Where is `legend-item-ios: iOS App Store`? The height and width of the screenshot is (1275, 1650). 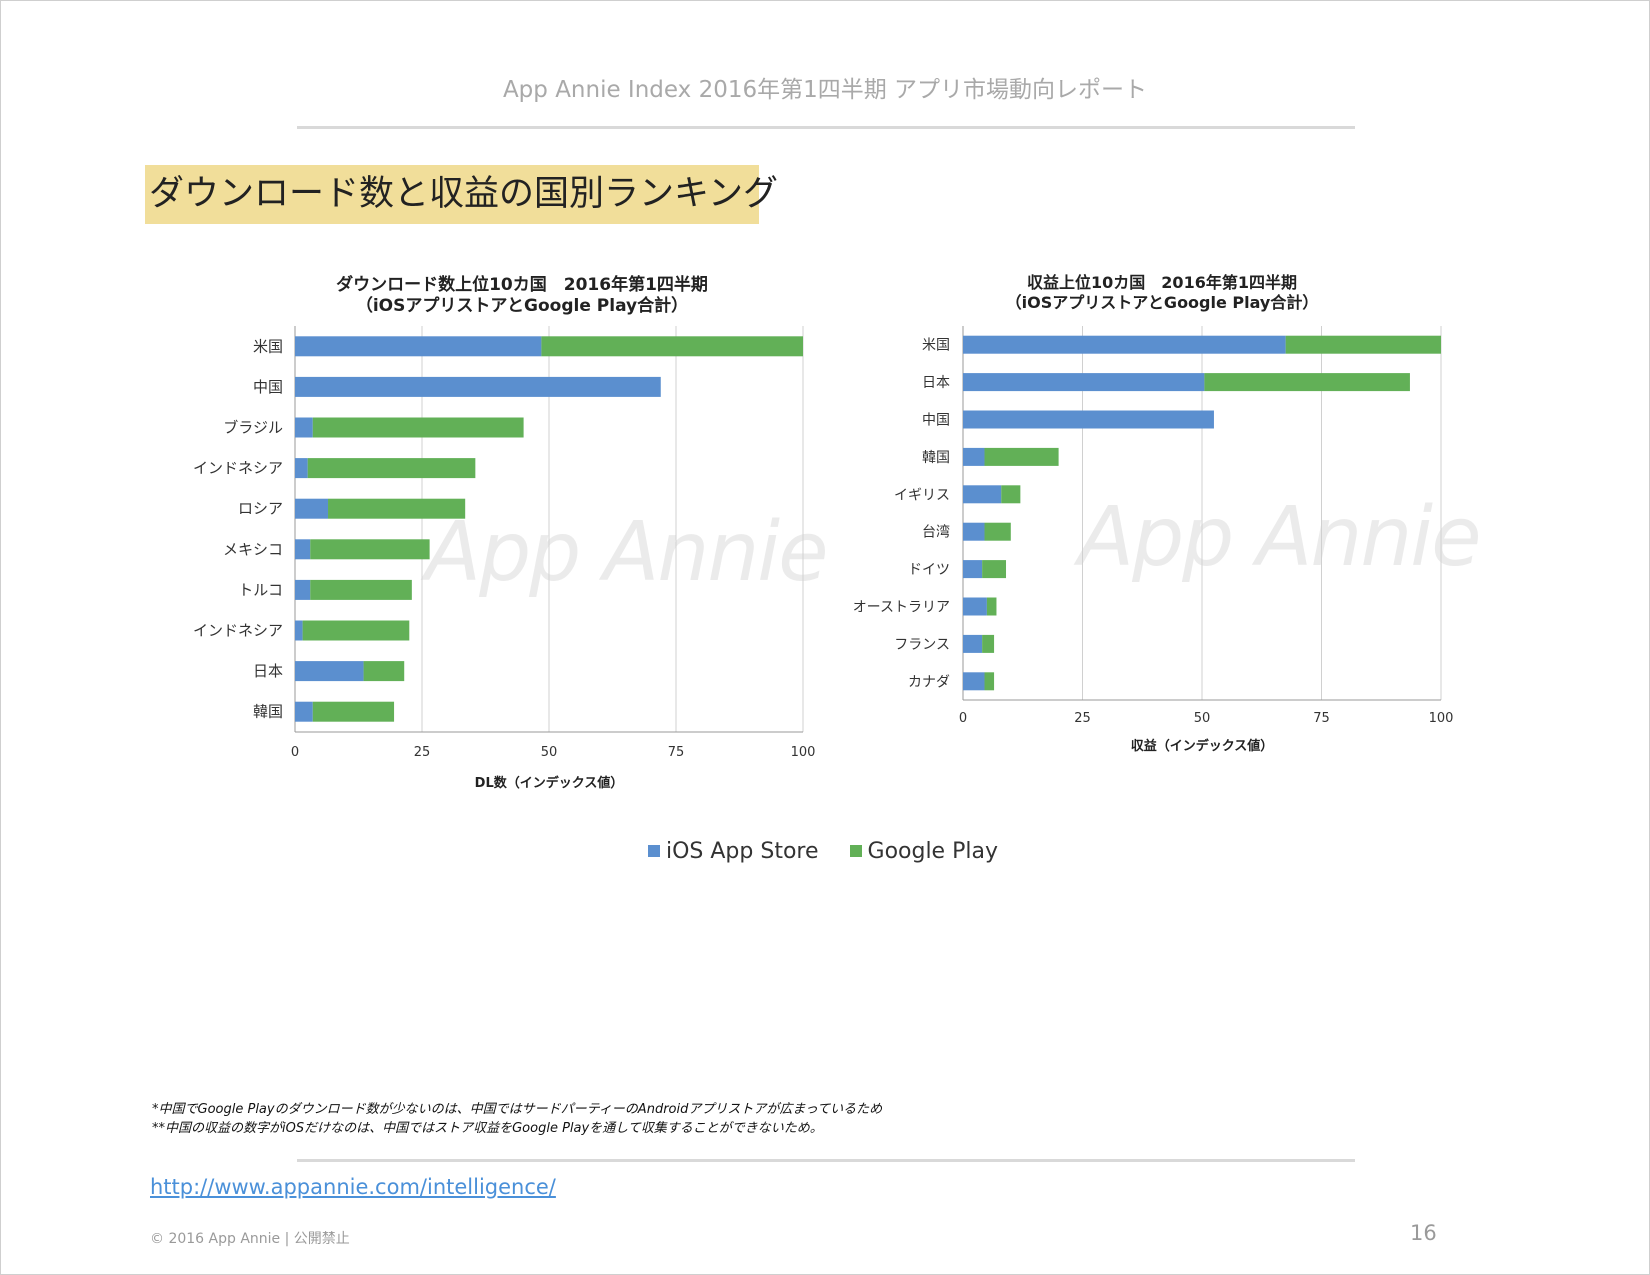 legend-item-ios: iOS App Store is located at coordinates (733, 851).